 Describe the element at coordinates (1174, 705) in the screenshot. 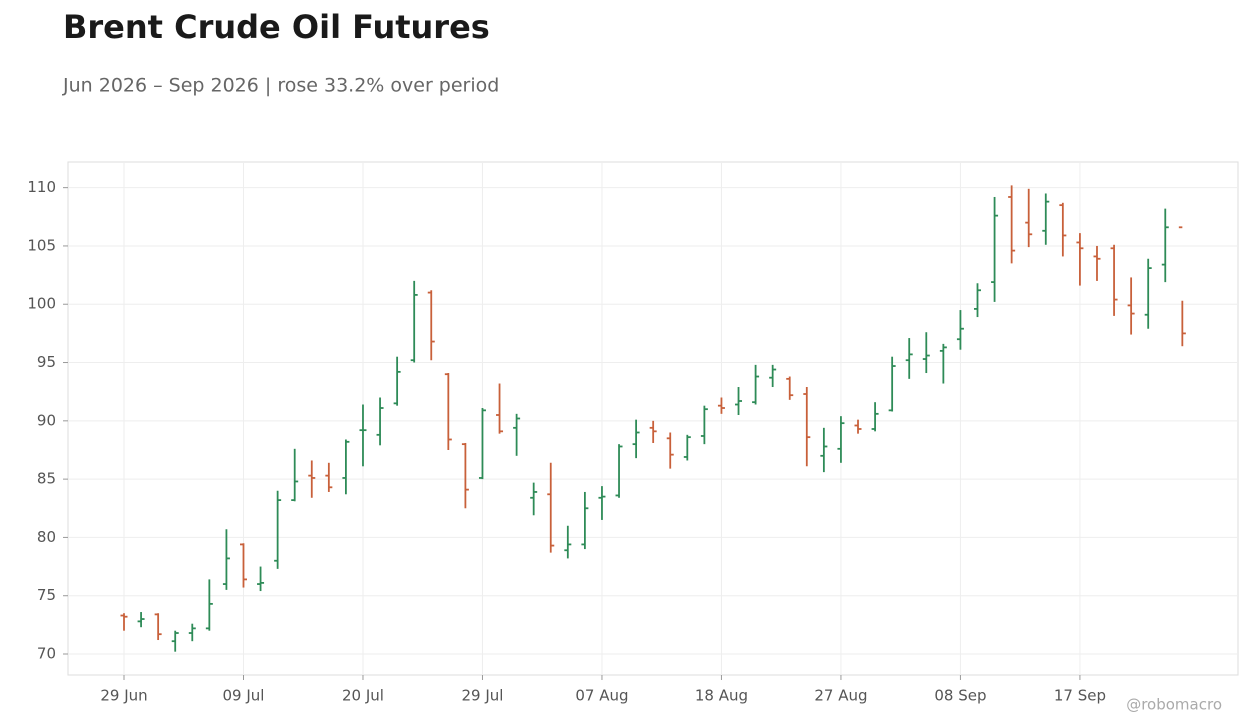

I see `watermark: @robomacro` at that location.